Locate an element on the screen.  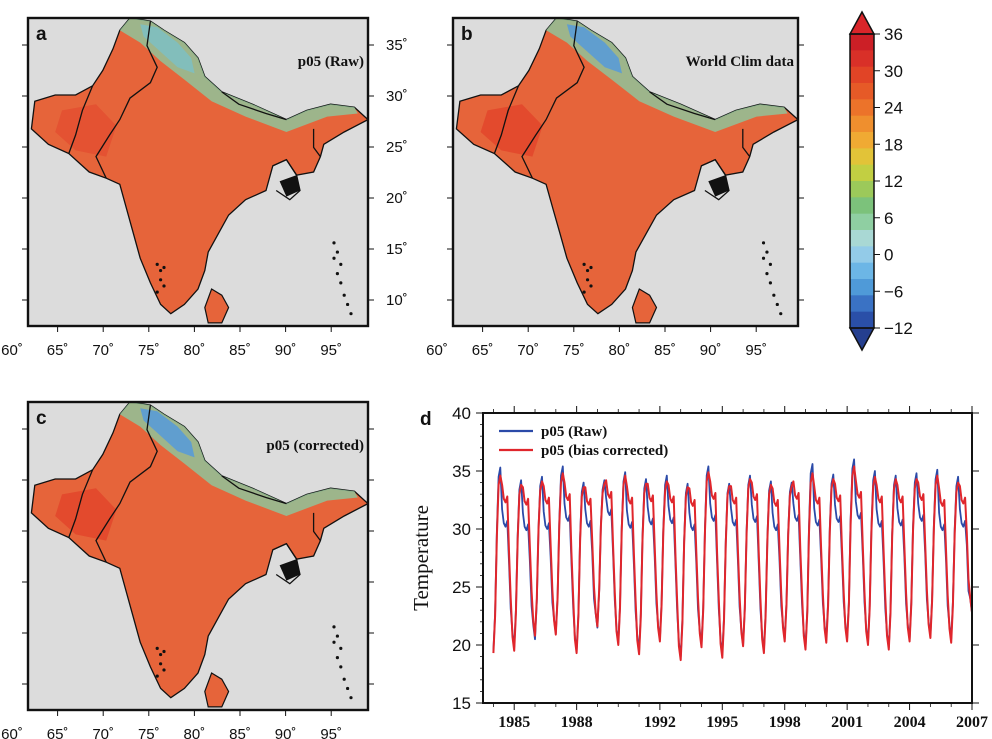
panel-letter-d: d is located at coordinates (426, 419).